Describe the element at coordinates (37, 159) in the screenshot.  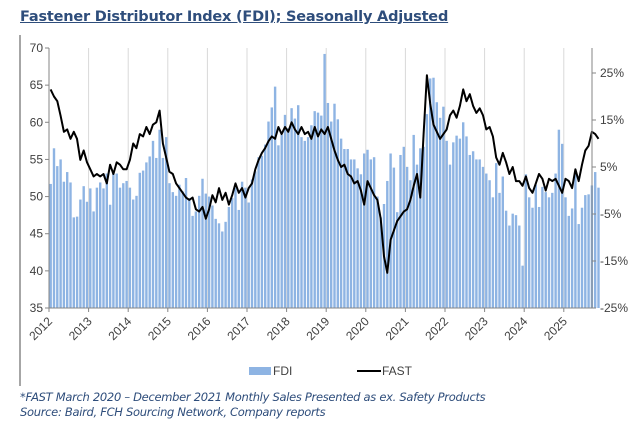
I see `left-tick-label: 55` at that location.